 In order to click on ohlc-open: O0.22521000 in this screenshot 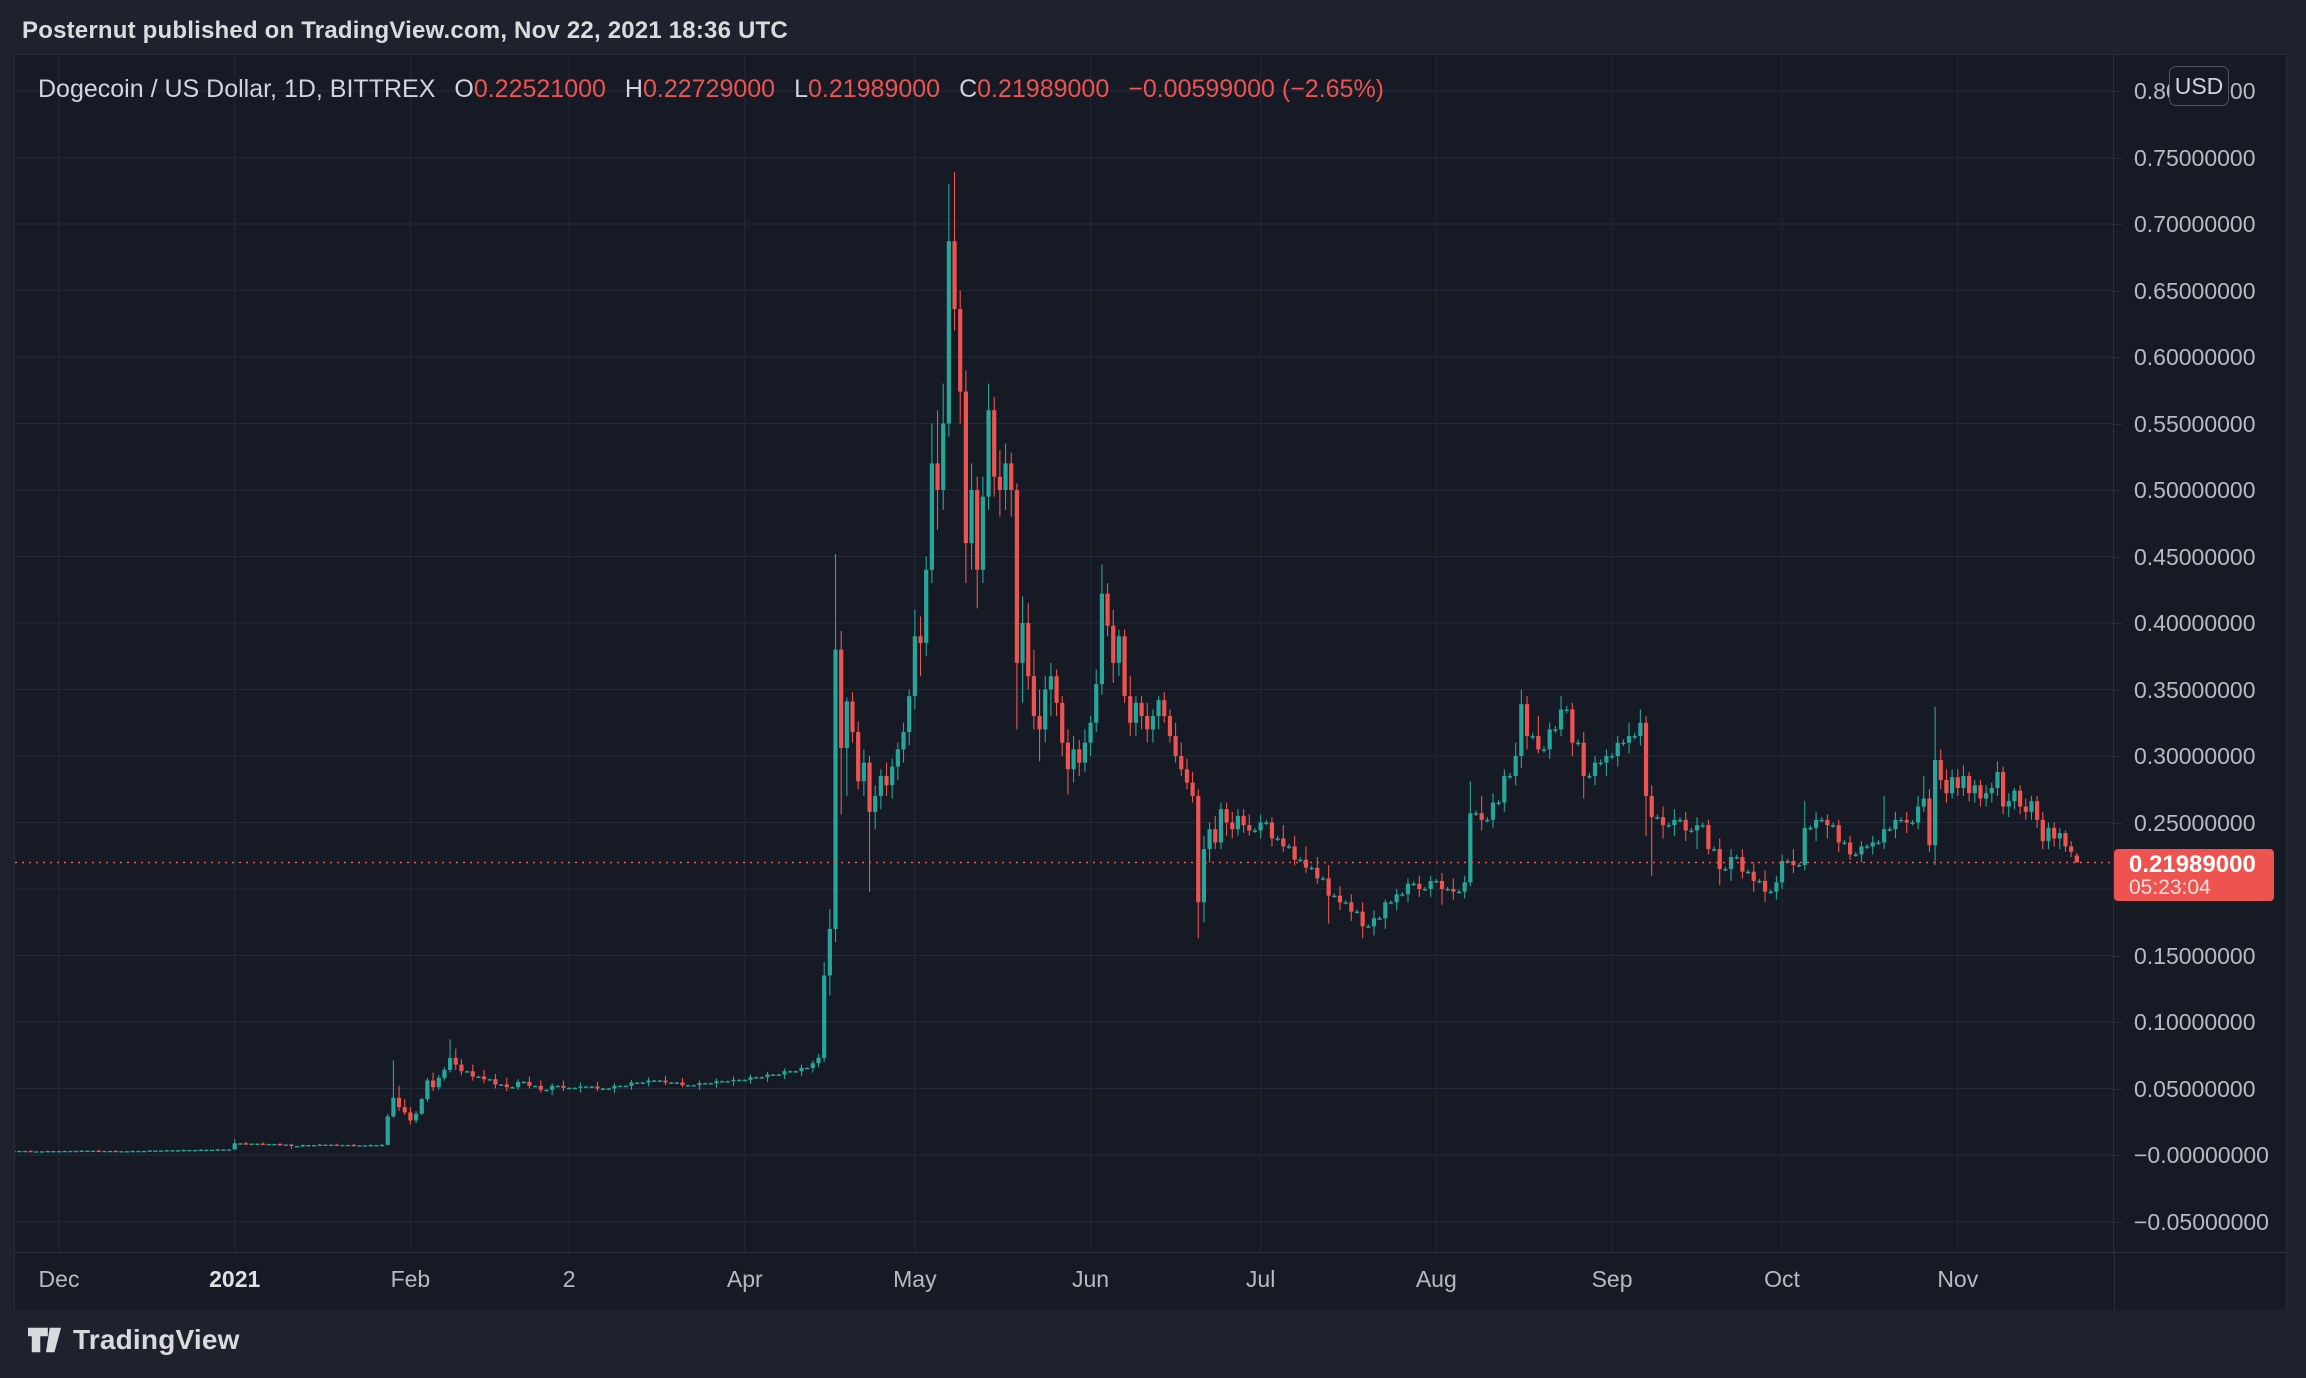, I will do `click(530, 89)`.